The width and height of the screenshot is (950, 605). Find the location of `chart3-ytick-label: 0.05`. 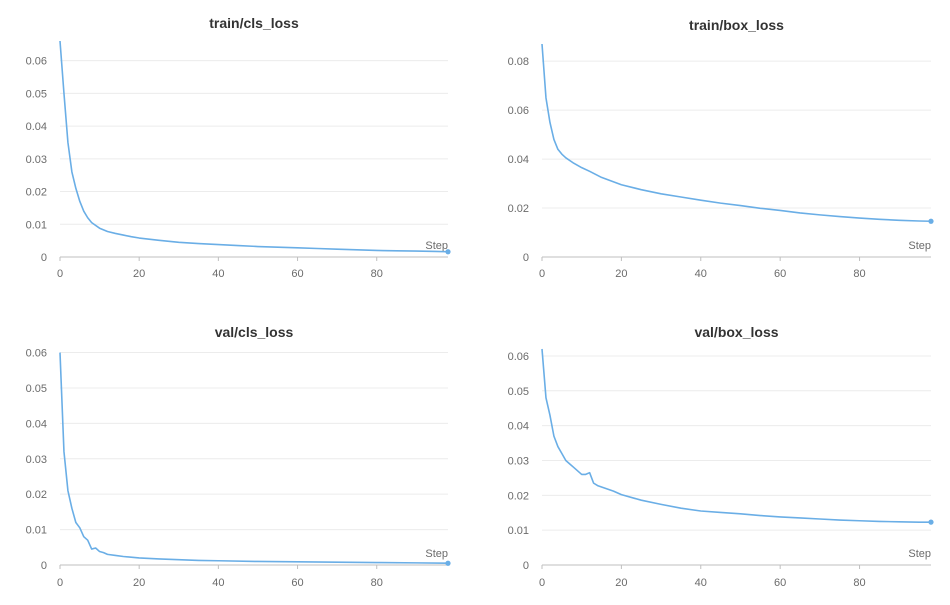

chart3-ytick-label: 0.05 is located at coordinates (518, 392).